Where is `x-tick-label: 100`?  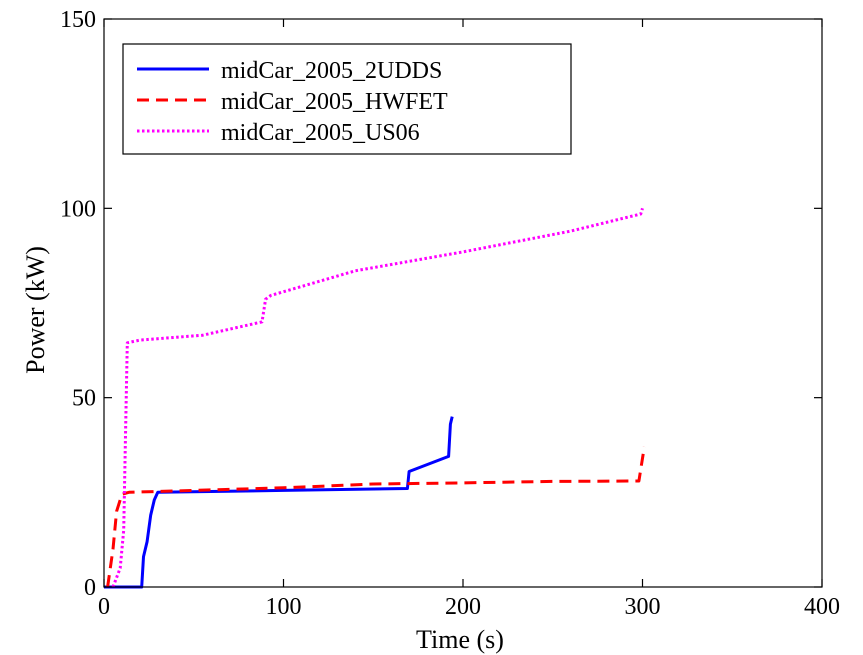
x-tick-label: 100 is located at coordinates (284, 607).